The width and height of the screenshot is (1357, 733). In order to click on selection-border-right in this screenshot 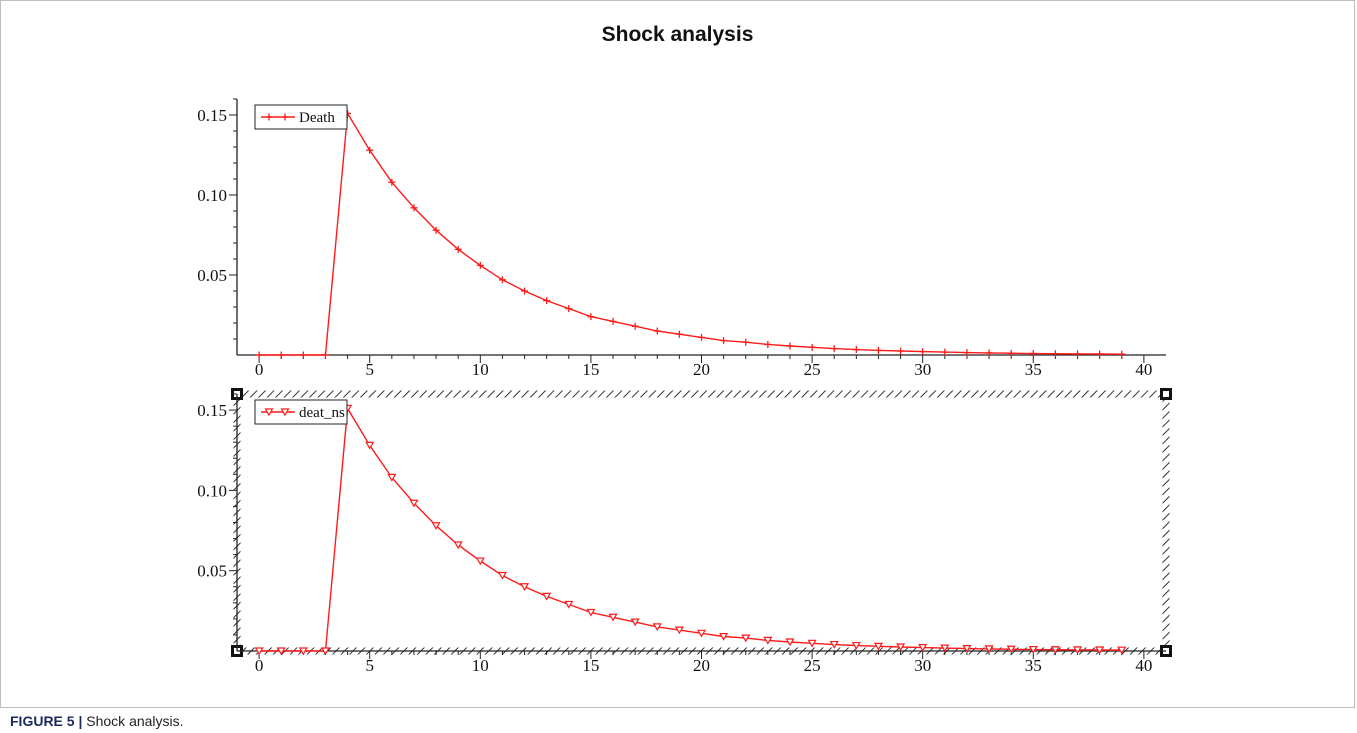, I will do `click(1166, 522)`.